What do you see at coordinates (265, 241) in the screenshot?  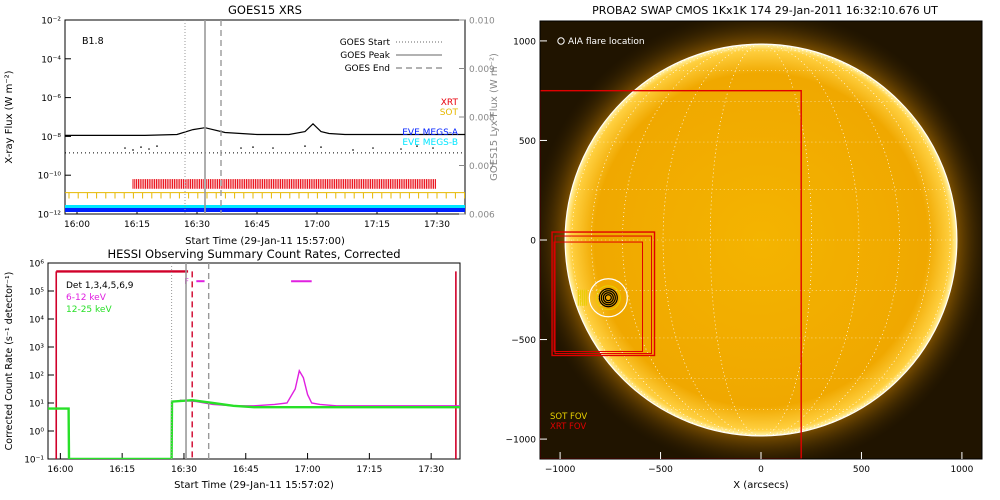 I see `goes-x-label: Start Time (29-Jan-11 15:57:00)` at bounding box center [265, 241].